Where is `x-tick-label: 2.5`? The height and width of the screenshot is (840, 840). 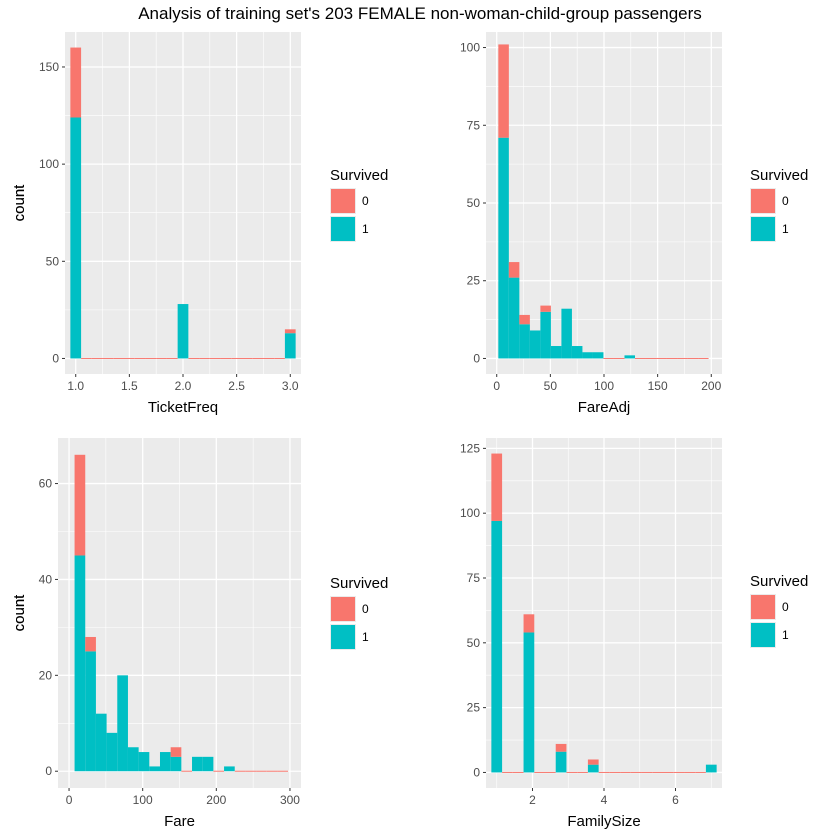
x-tick-label: 2.5 is located at coordinates (236, 386).